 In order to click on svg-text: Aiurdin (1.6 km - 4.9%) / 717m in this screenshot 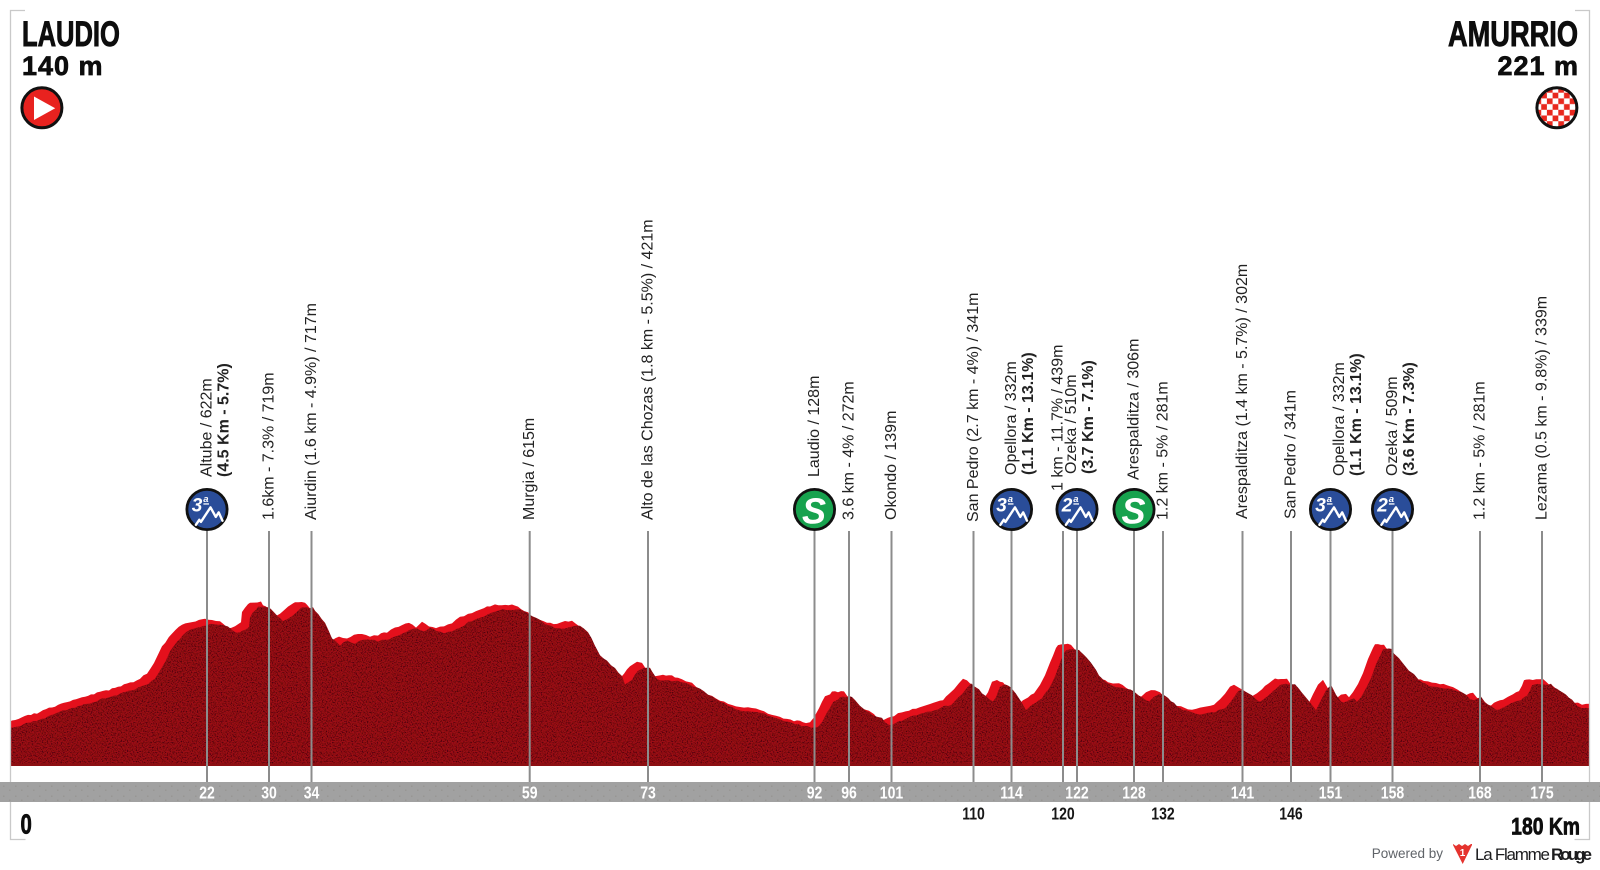, I will do `click(311, 411)`.